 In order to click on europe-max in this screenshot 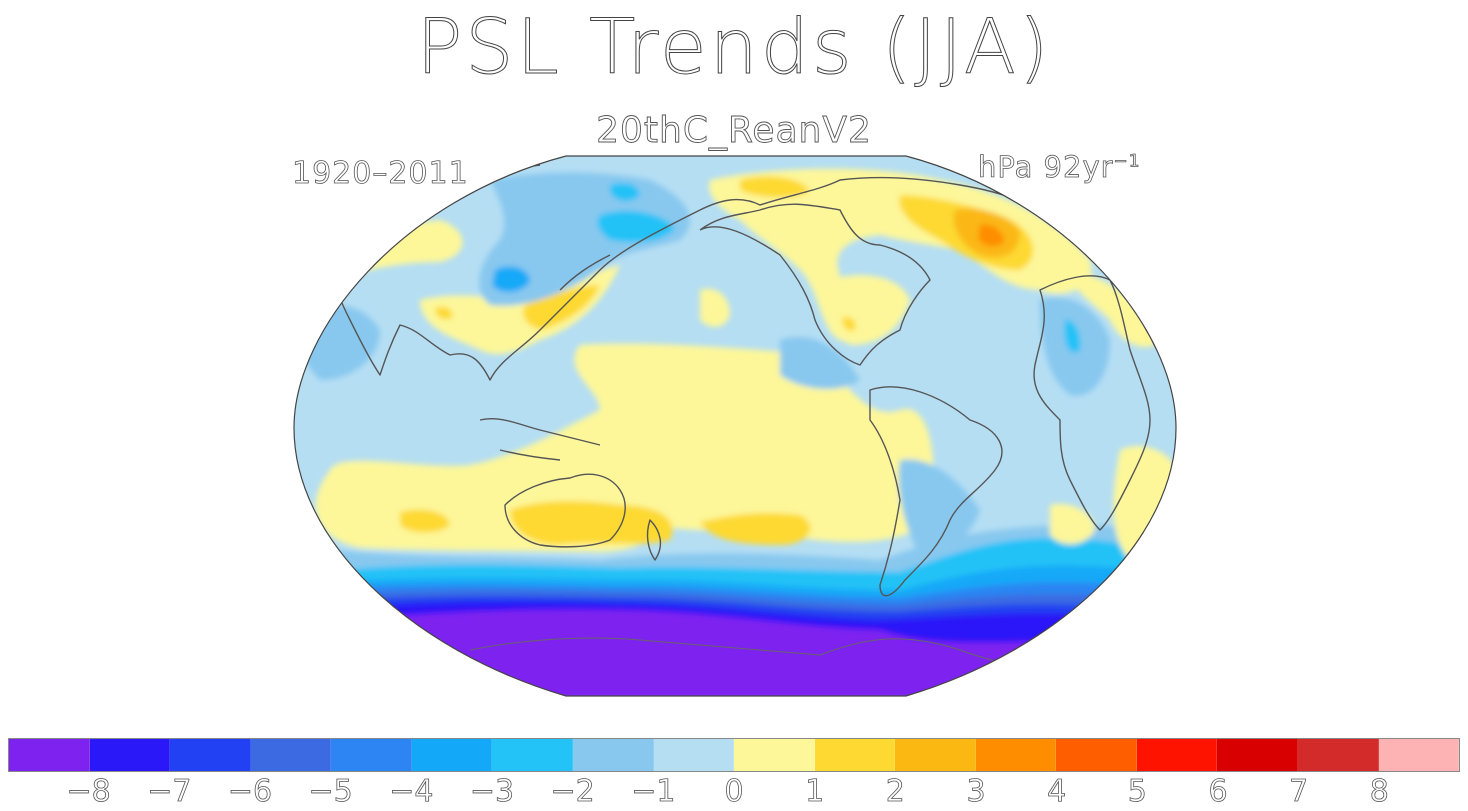, I will do `click(991, 235)`.